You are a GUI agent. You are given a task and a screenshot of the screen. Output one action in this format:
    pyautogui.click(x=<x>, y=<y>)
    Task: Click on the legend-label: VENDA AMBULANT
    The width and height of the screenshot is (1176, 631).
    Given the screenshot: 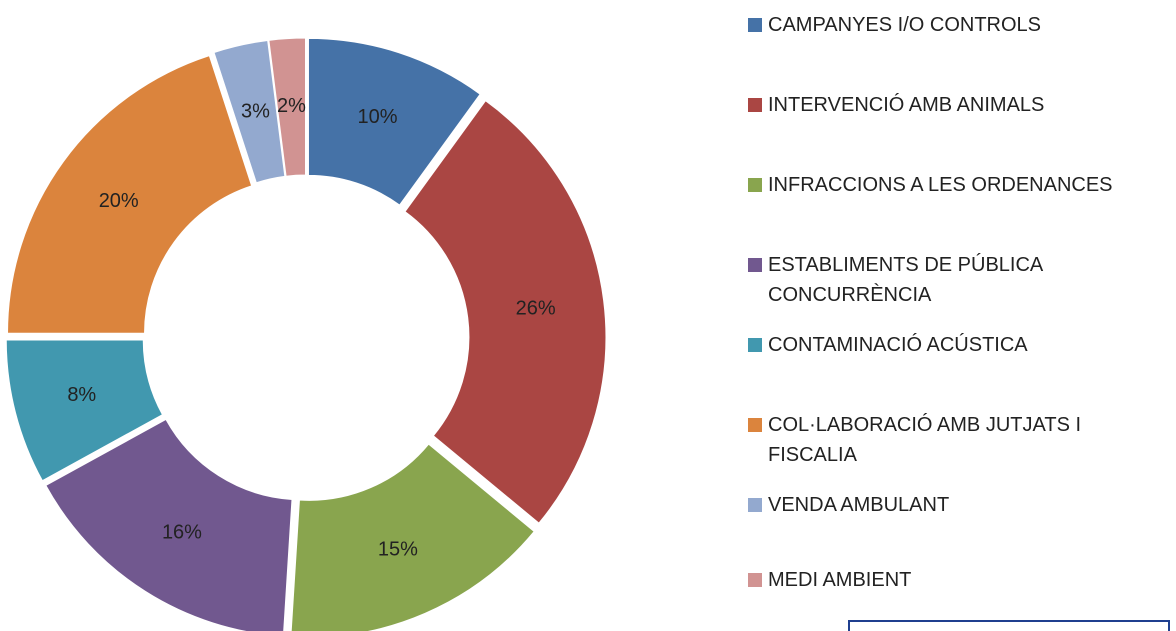 What is the action you would take?
    pyautogui.click(x=859, y=505)
    